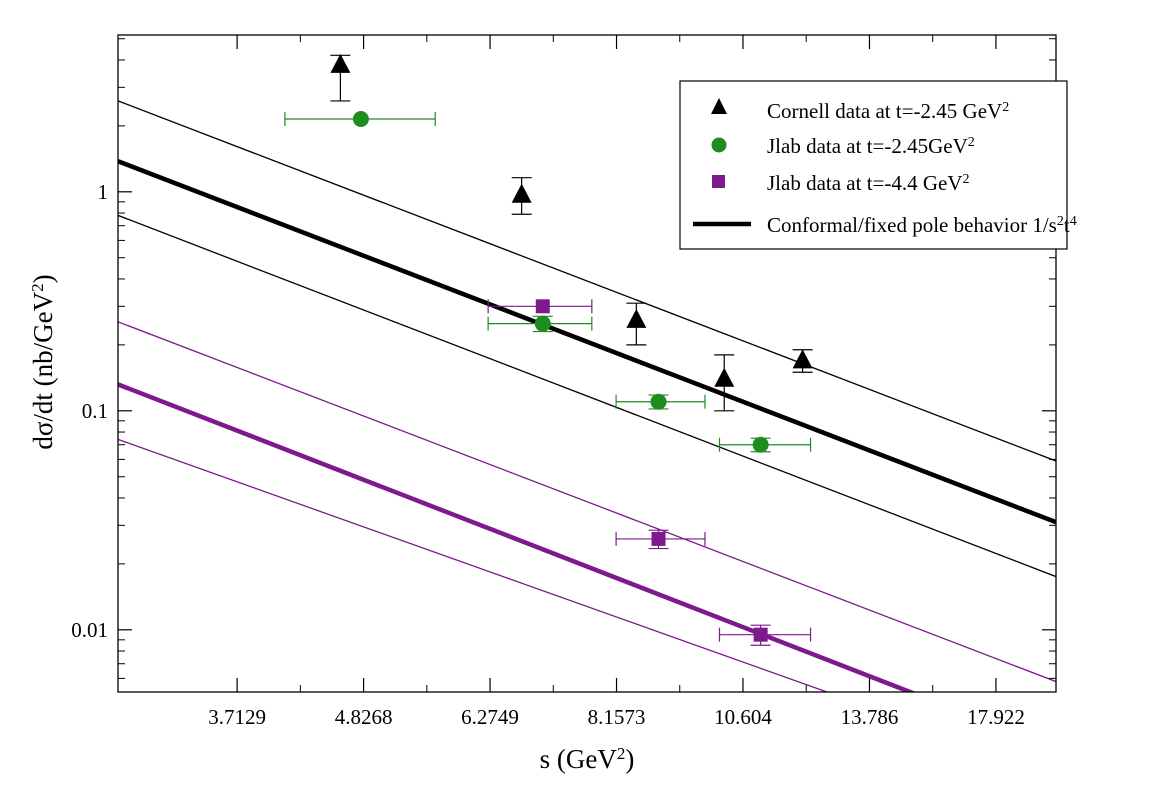  What do you see at coordinates (873, 165) in the screenshot?
I see `legend-box` at bounding box center [873, 165].